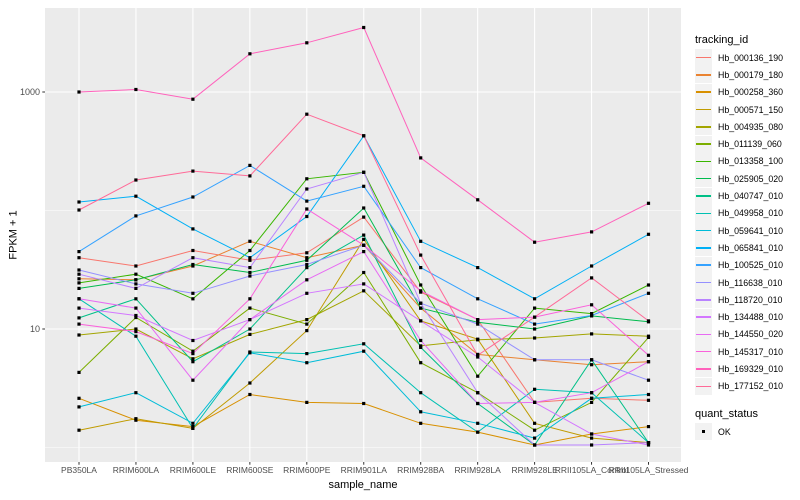 The image size is (800, 500). What do you see at coordinates (750, 282) in the screenshot?
I see `legend-item-label: Hb_116638_010` at bounding box center [750, 282].